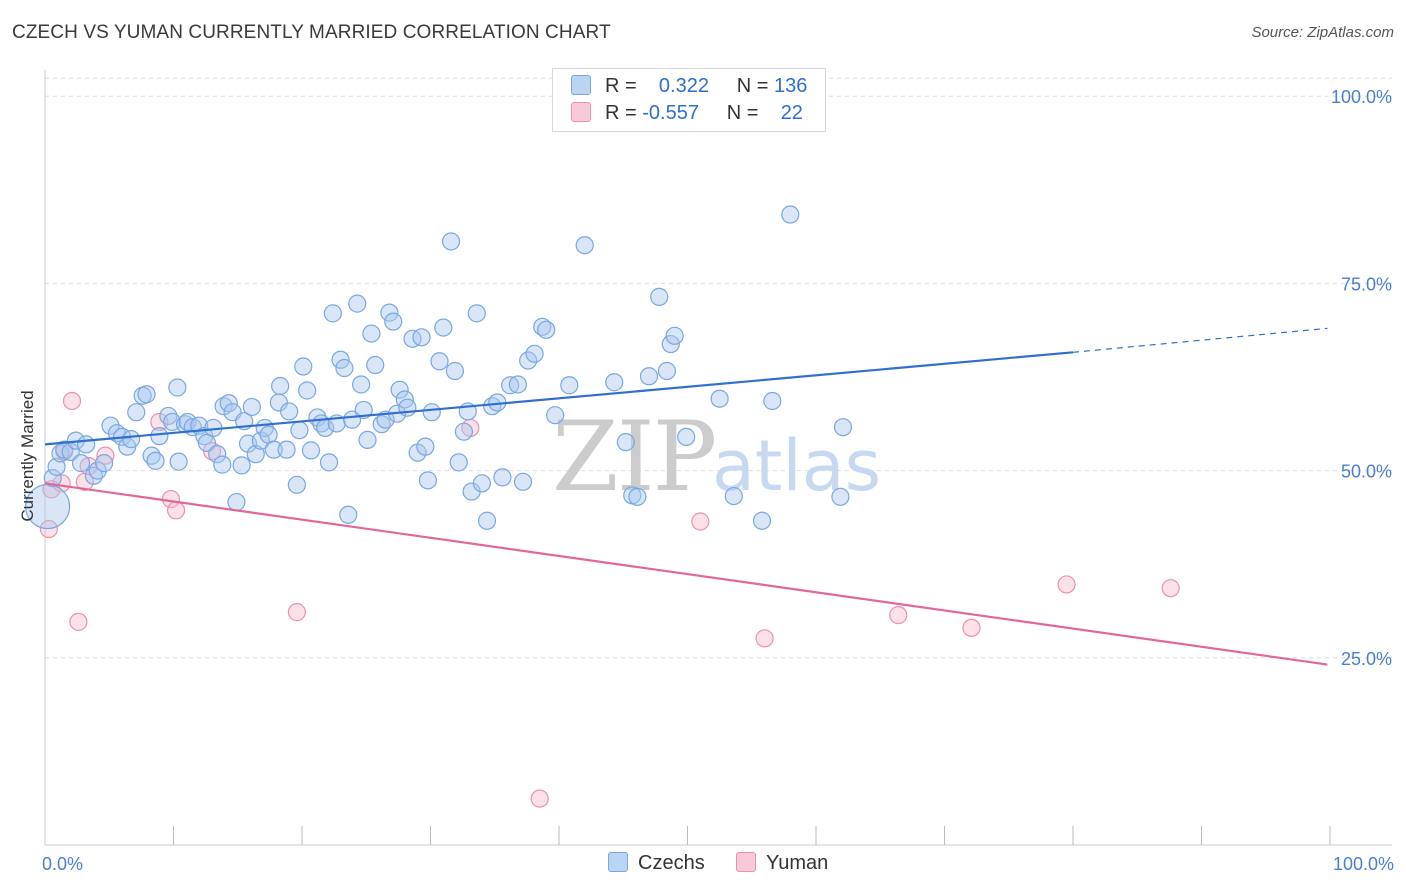  What do you see at coordinates (27, 455) in the screenshot?
I see `y-axis-label: Currently Married` at bounding box center [27, 455].